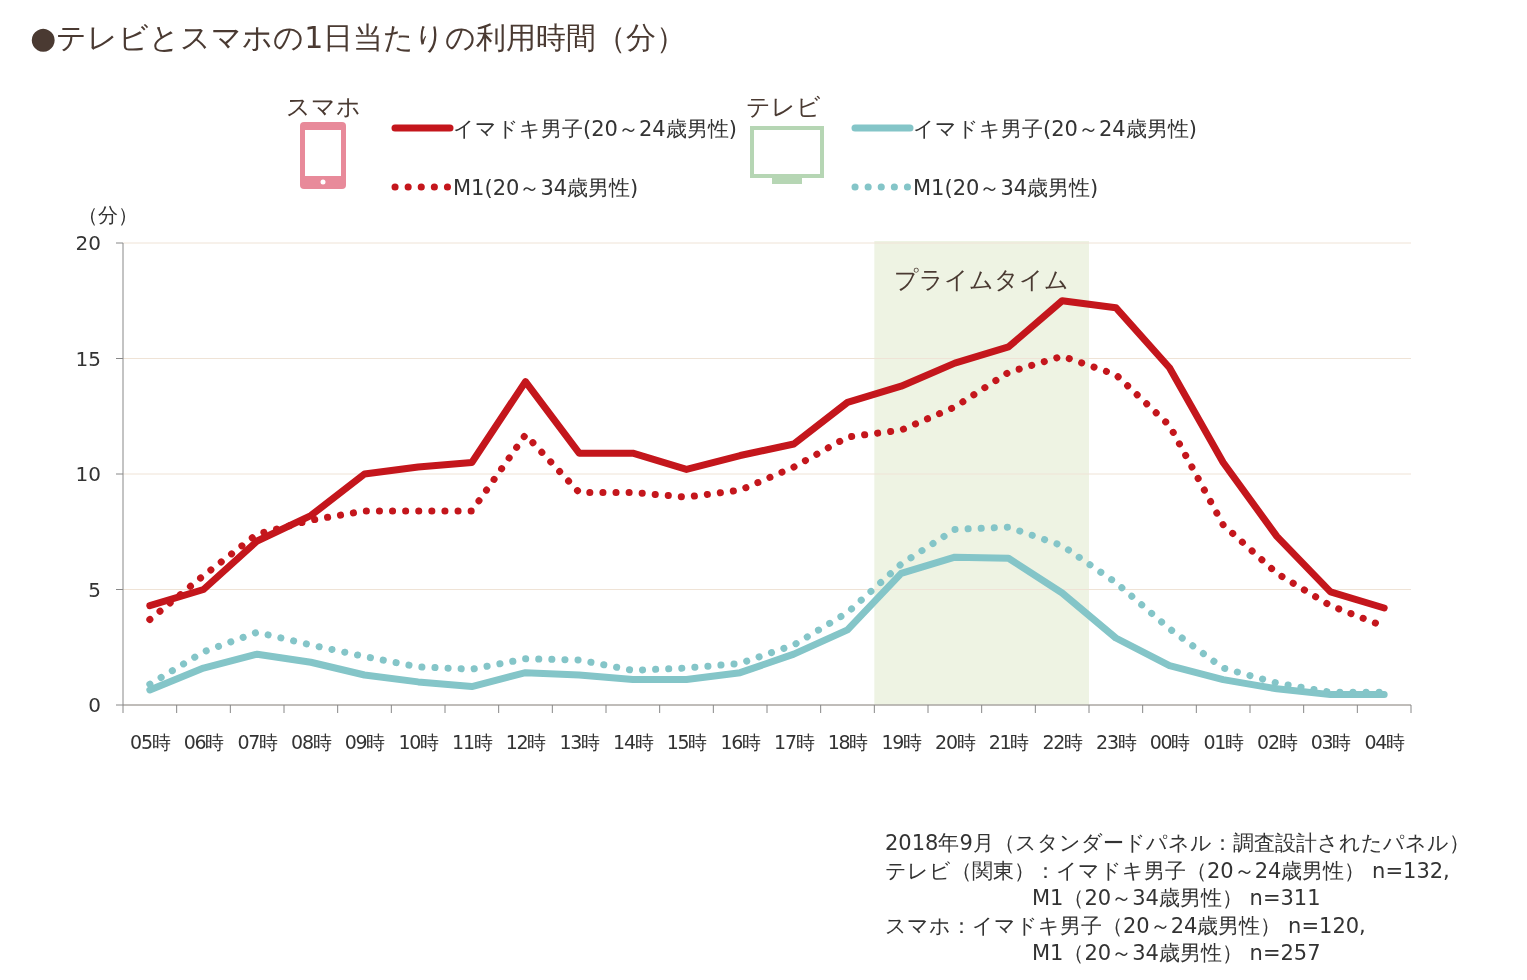 This screenshot has height=980, width=1527. Describe the element at coordinates (1277, 742) in the screenshot. I see `x-tick-label: 02時` at that location.